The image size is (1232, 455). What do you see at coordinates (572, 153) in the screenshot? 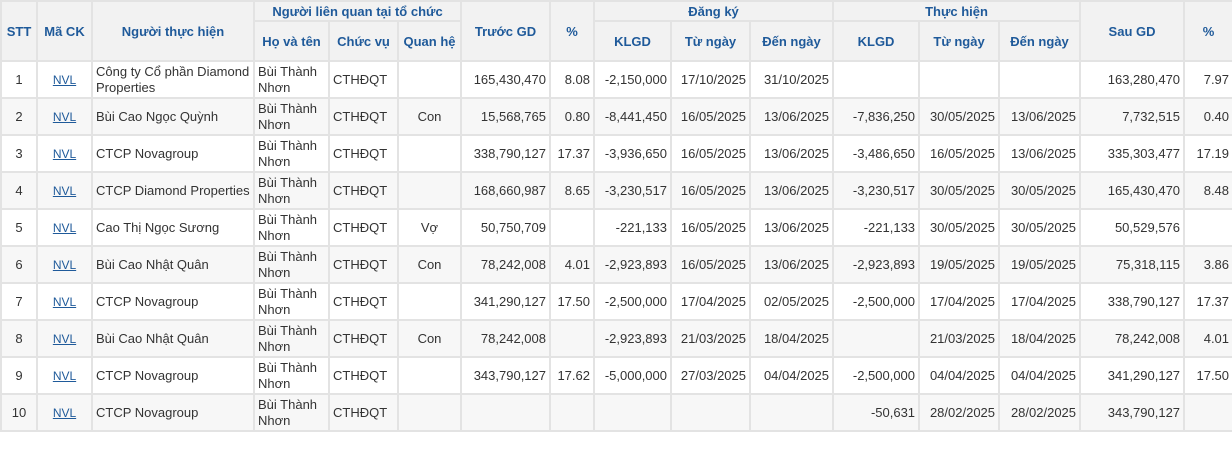
I see `cell-pct-truoc: 17.37` at bounding box center [572, 153].